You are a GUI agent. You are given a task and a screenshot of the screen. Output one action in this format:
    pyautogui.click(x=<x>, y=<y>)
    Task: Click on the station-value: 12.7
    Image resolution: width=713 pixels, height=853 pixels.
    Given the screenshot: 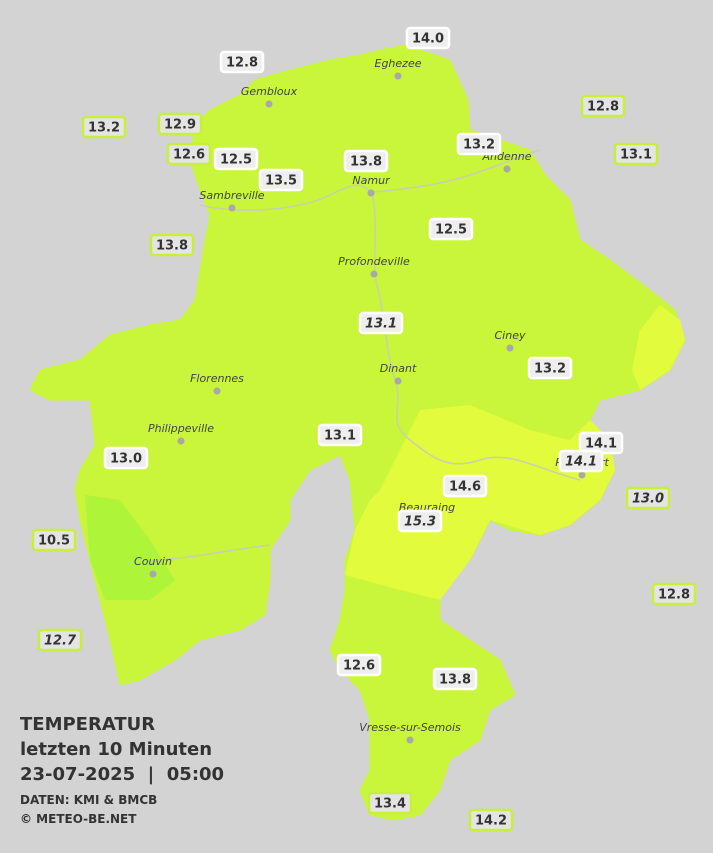 What is the action you would take?
    pyautogui.click(x=60, y=641)
    